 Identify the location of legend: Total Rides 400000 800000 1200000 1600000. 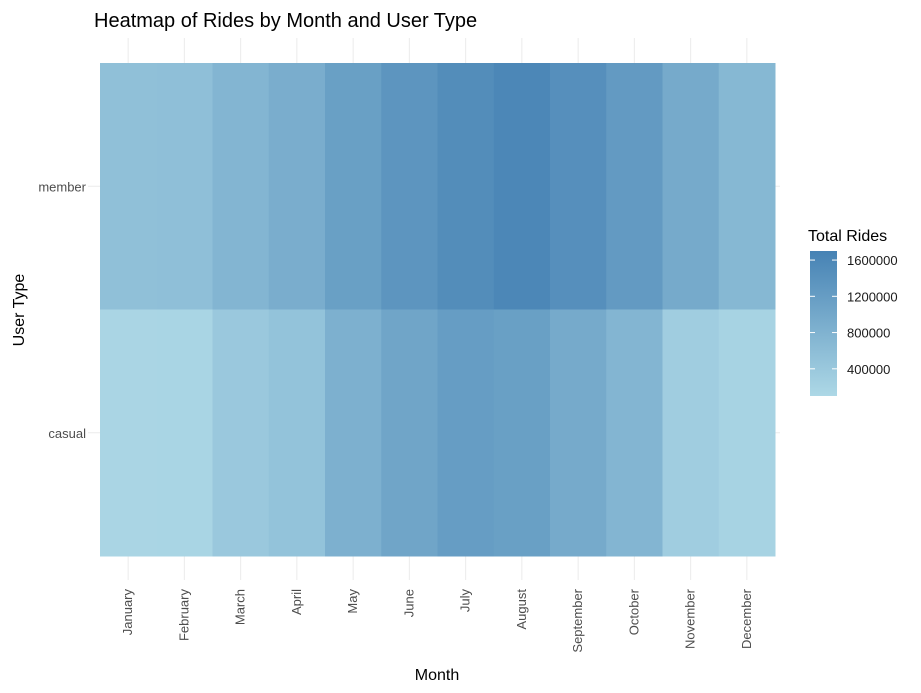
(853, 312).